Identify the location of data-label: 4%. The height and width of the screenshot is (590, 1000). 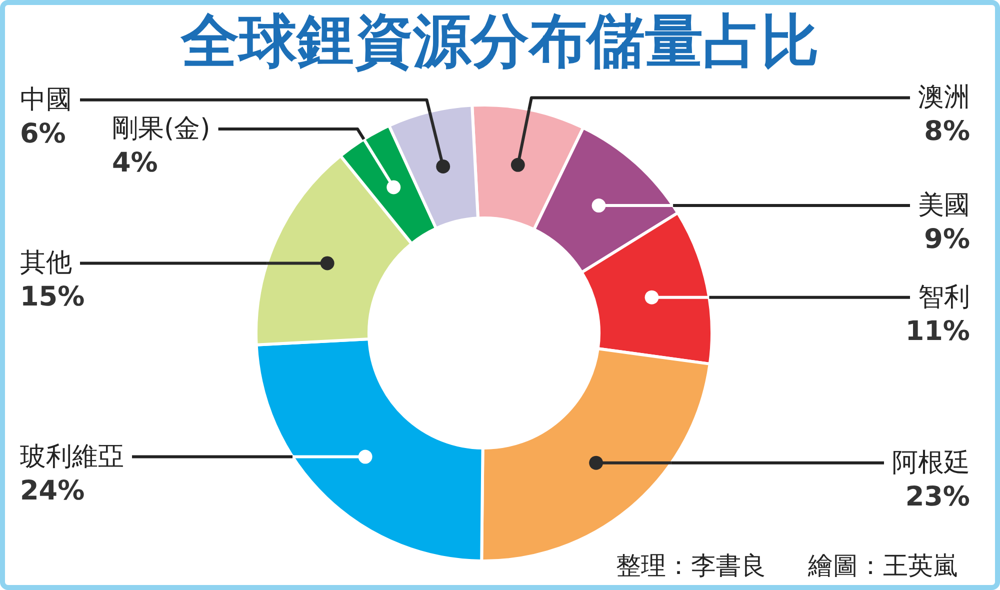
(135, 163).